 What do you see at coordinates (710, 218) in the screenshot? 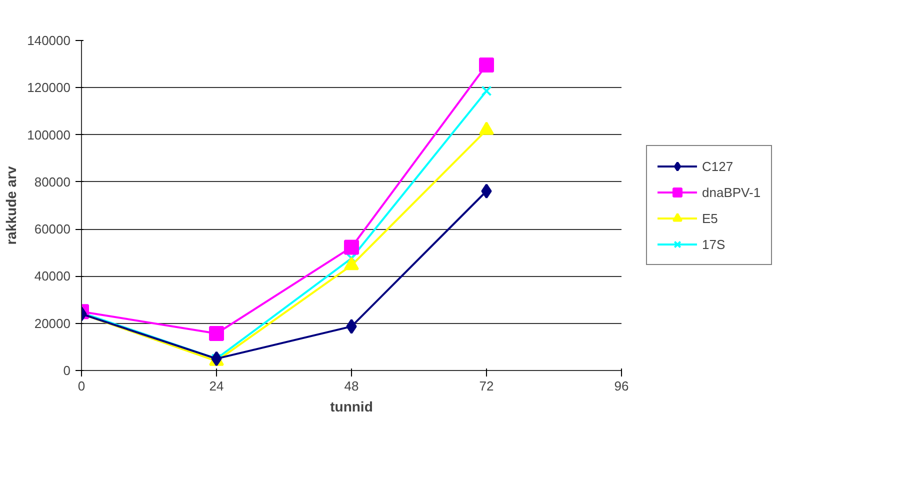
I see `legend-label: E5` at bounding box center [710, 218].